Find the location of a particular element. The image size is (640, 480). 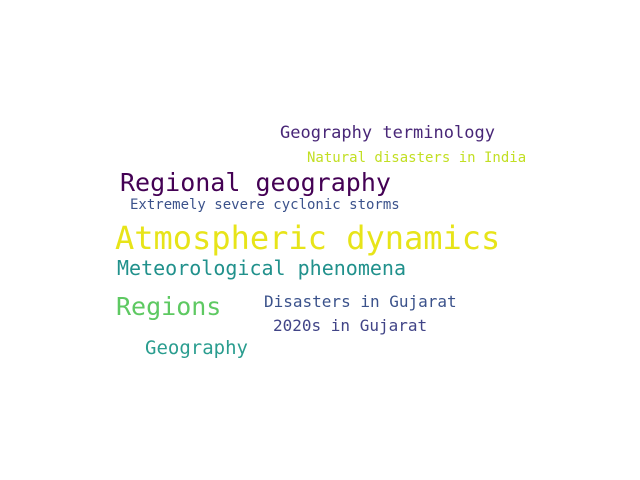

word-atmospheric-dynamics: Atmospheric dynamics is located at coordinates (308, 238).